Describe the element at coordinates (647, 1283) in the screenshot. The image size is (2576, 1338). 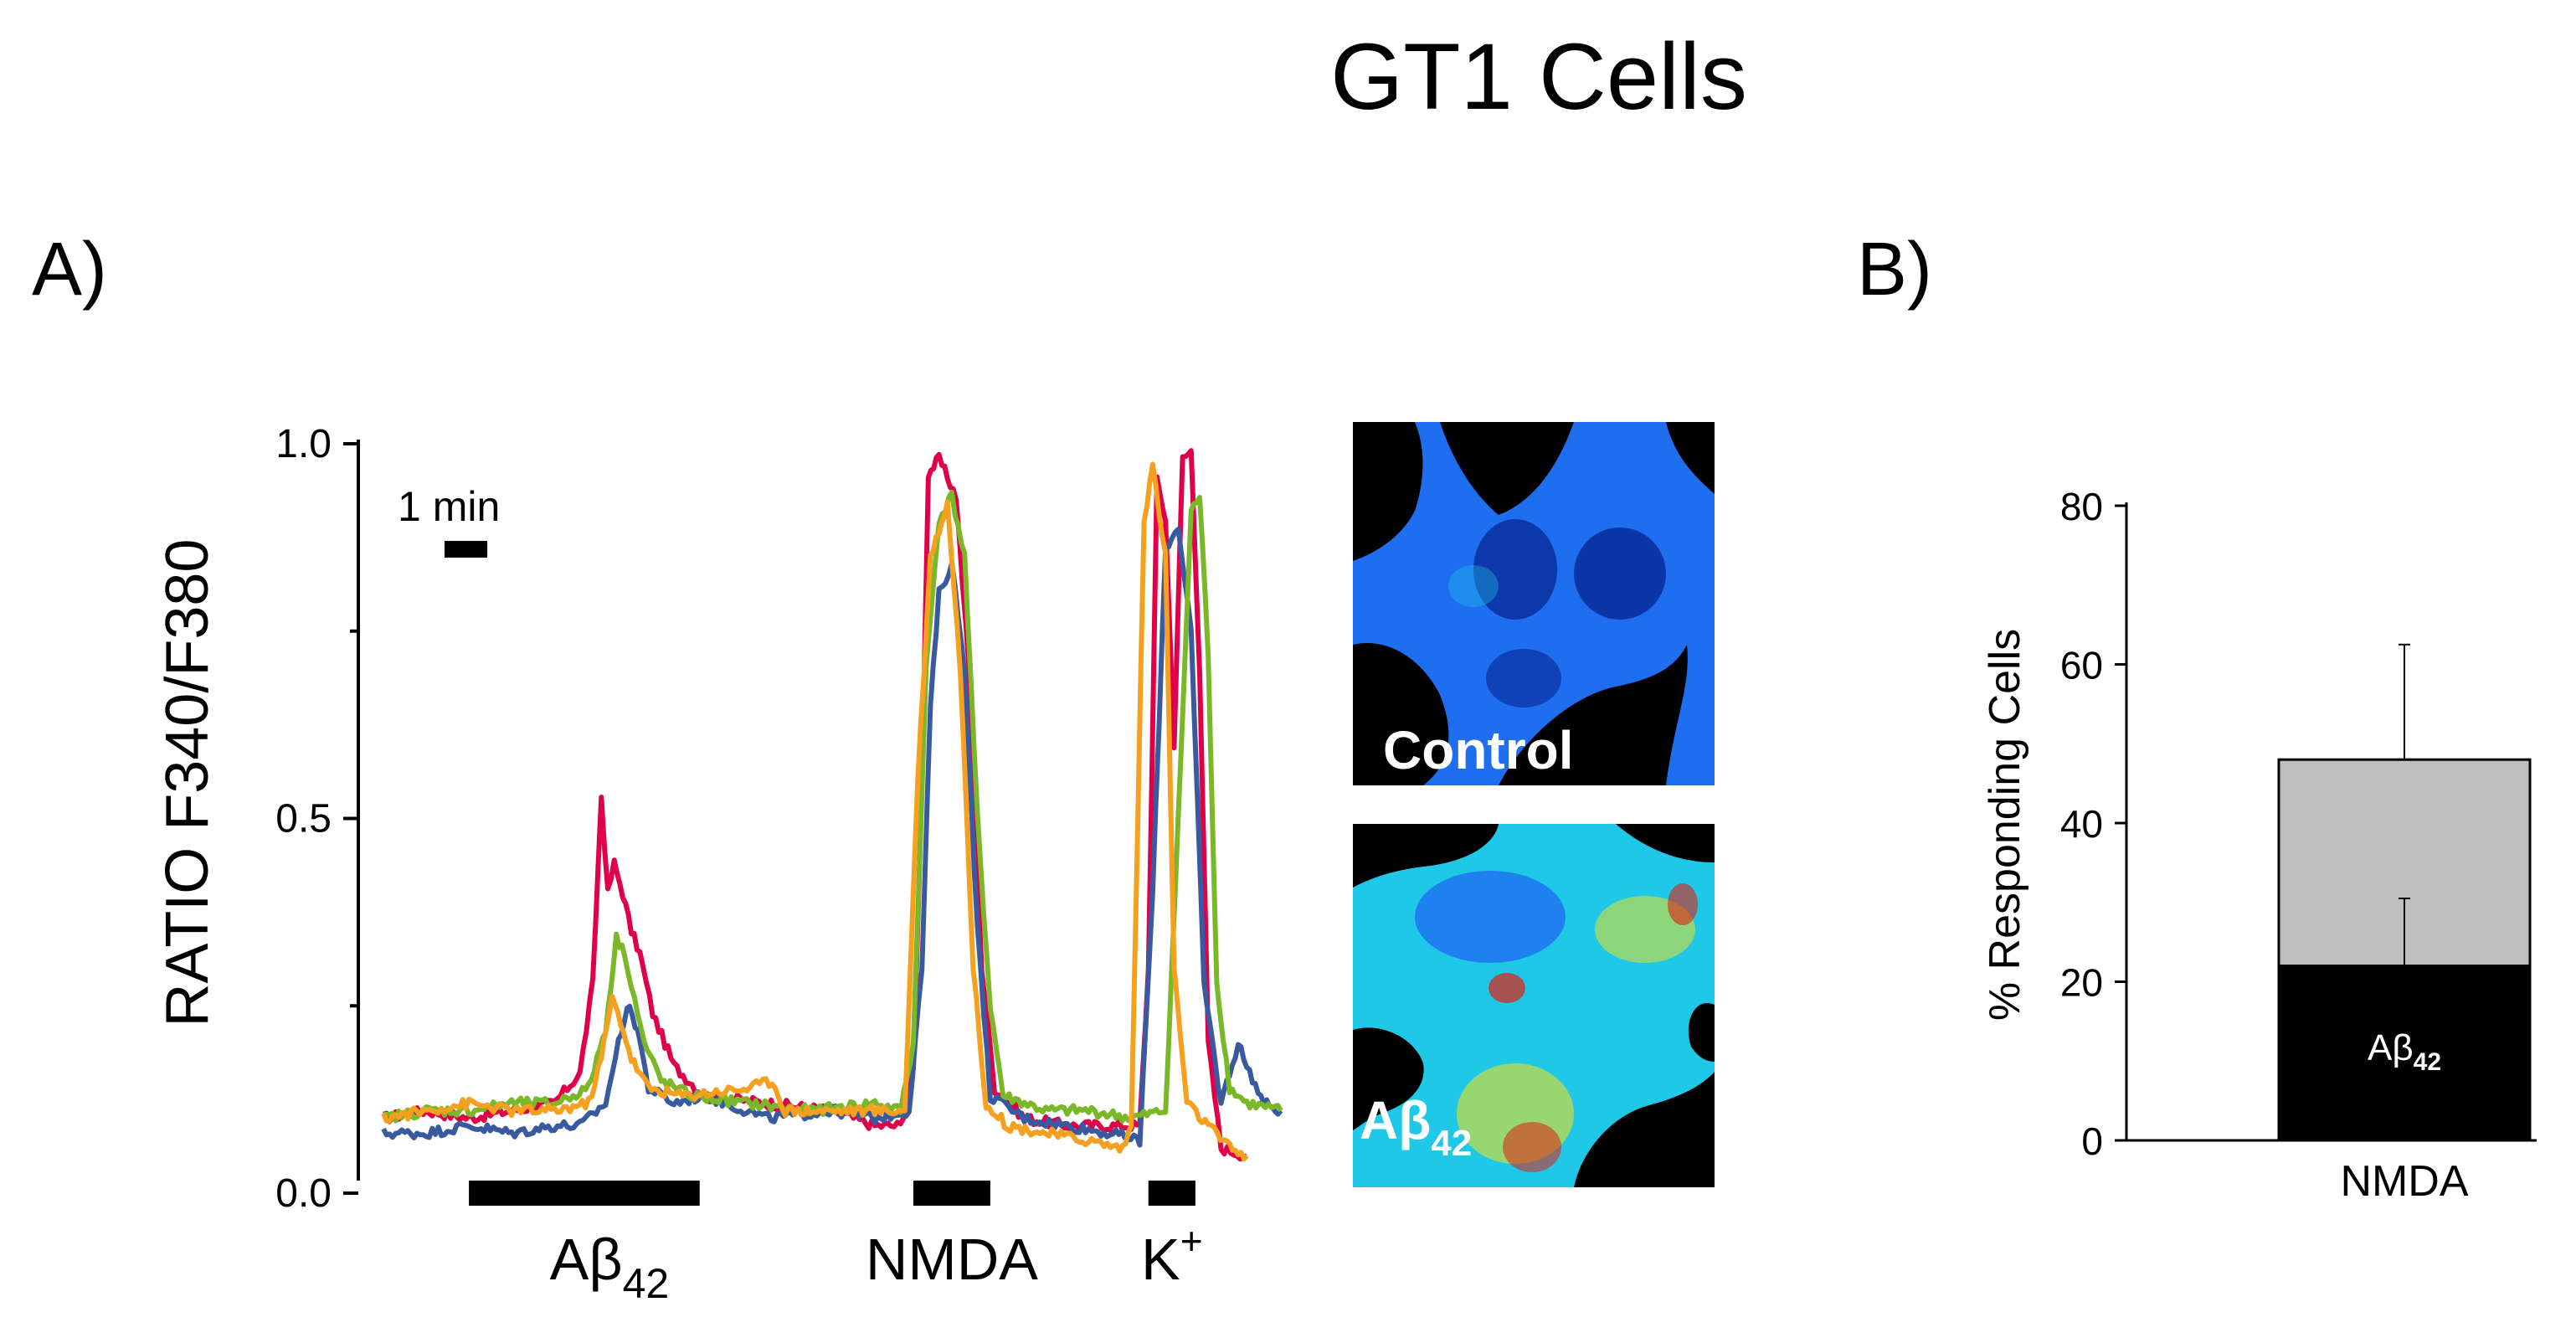
I see `abeta-label-sub: 42` at that location.